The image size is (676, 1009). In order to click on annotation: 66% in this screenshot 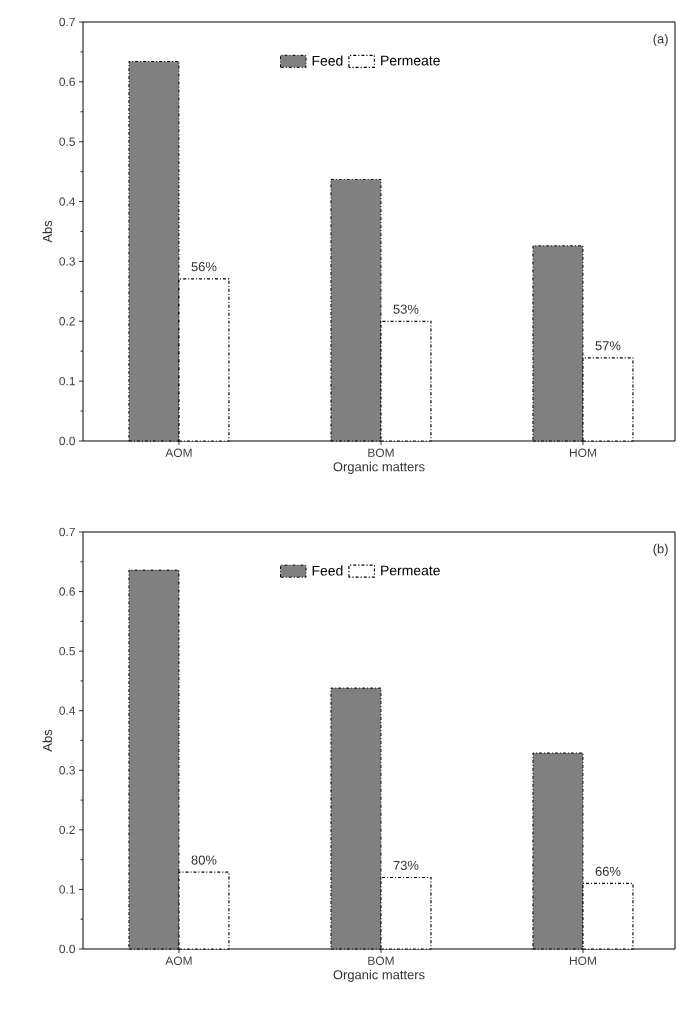, I will do `click(608, 871)`.